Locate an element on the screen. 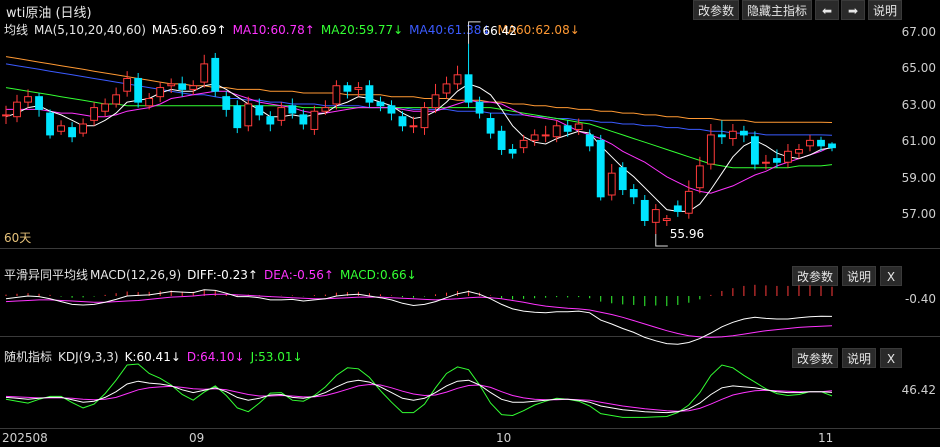 The height and width of the screenshot is (447, 940). macd-diff-value: DIFF:-0.23↑ is located at coordinates (222, 275).